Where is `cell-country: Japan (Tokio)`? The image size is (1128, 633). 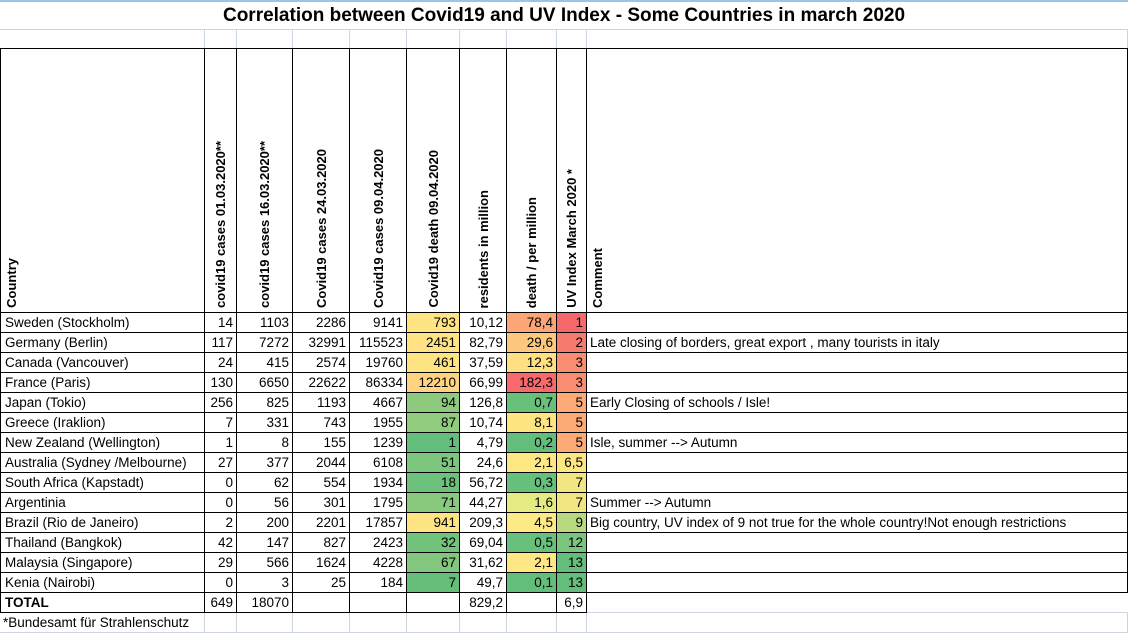
cell-country: Japan (Tokio) is located at coordinates (102, 403).